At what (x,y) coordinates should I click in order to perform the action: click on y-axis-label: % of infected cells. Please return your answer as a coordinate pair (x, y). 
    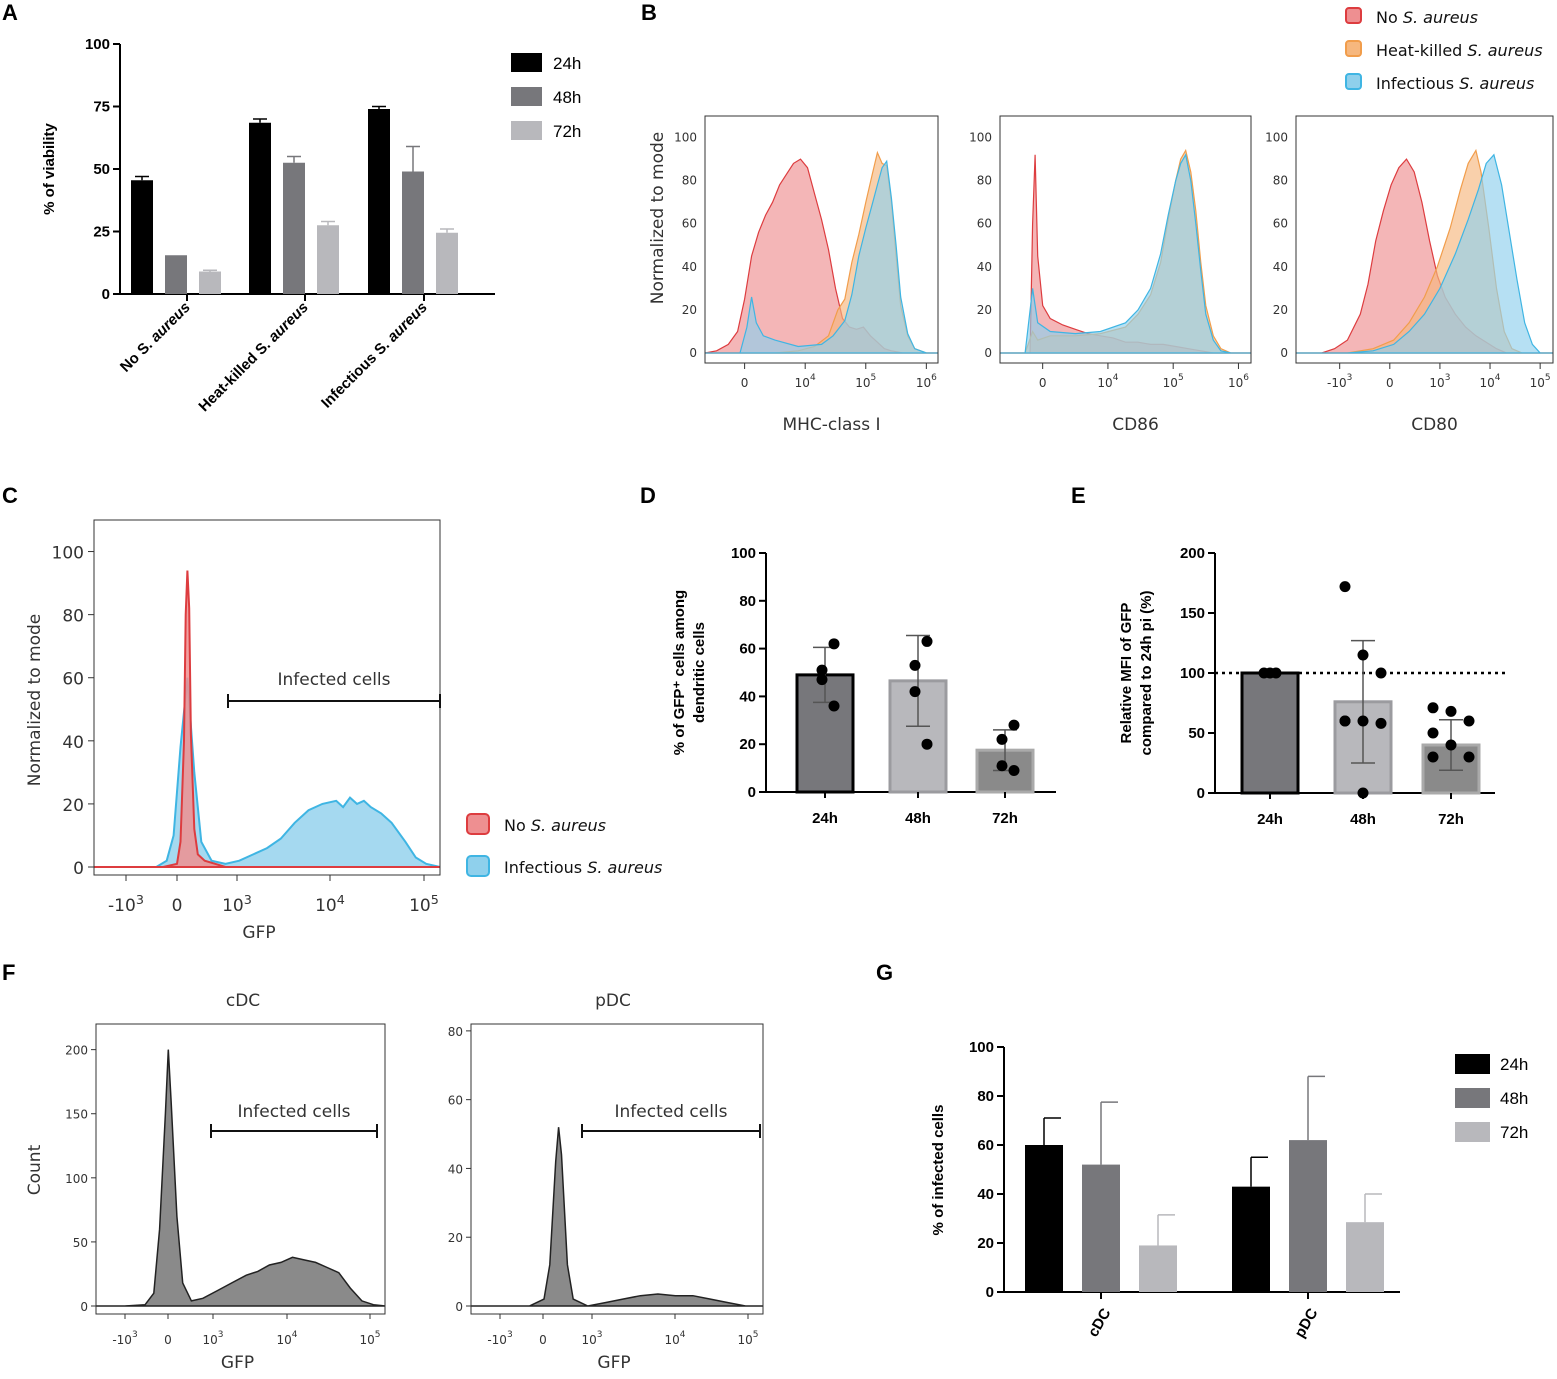
    Looking at the image, I should click on (938, 1170).